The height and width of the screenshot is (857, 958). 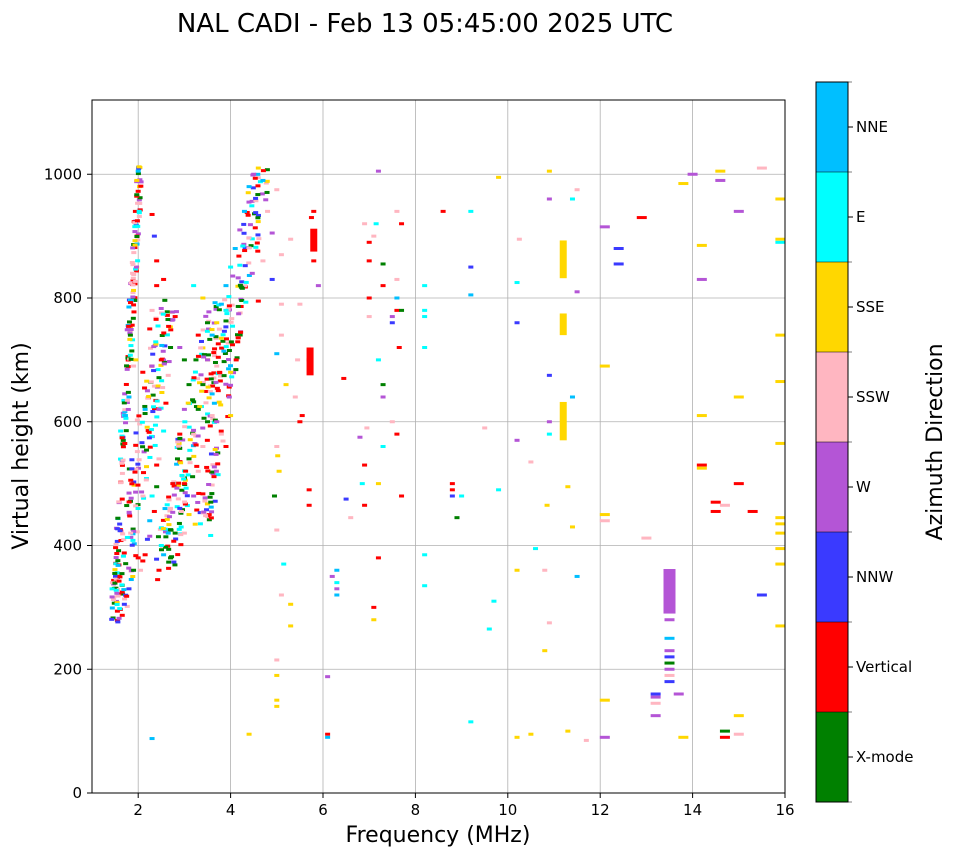 I want to click on chart-title: NAL CADI - Feb 13 05:45:00 2025 UTC, so click(x=425, y=24).